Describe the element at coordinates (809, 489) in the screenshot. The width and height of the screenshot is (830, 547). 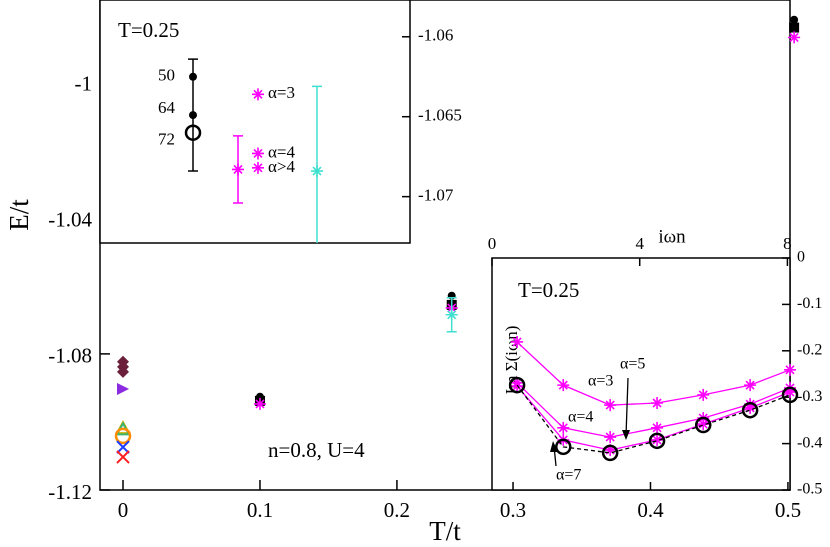
I see `y-tick-label: -0.5` at that location.